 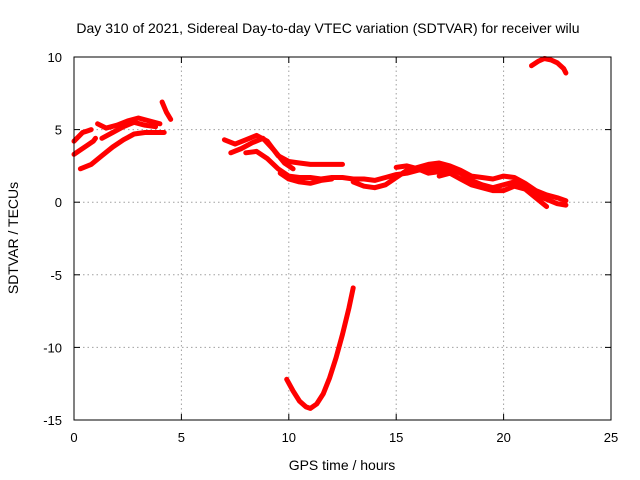 What do you see at coordinates (122, 151) in the screenshot?
I see `series-segment-1c` at bounding box center [122, 151].